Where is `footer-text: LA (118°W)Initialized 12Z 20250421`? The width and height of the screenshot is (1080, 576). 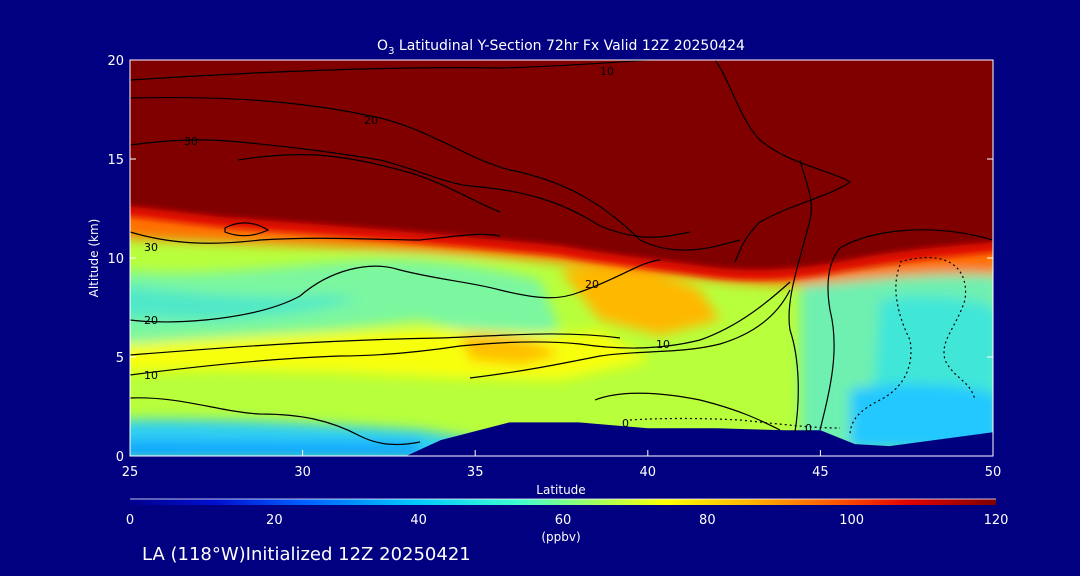
footer-text: LA (118°W)Initialized 12Z 20250421 is located at coordinates (306, 554).